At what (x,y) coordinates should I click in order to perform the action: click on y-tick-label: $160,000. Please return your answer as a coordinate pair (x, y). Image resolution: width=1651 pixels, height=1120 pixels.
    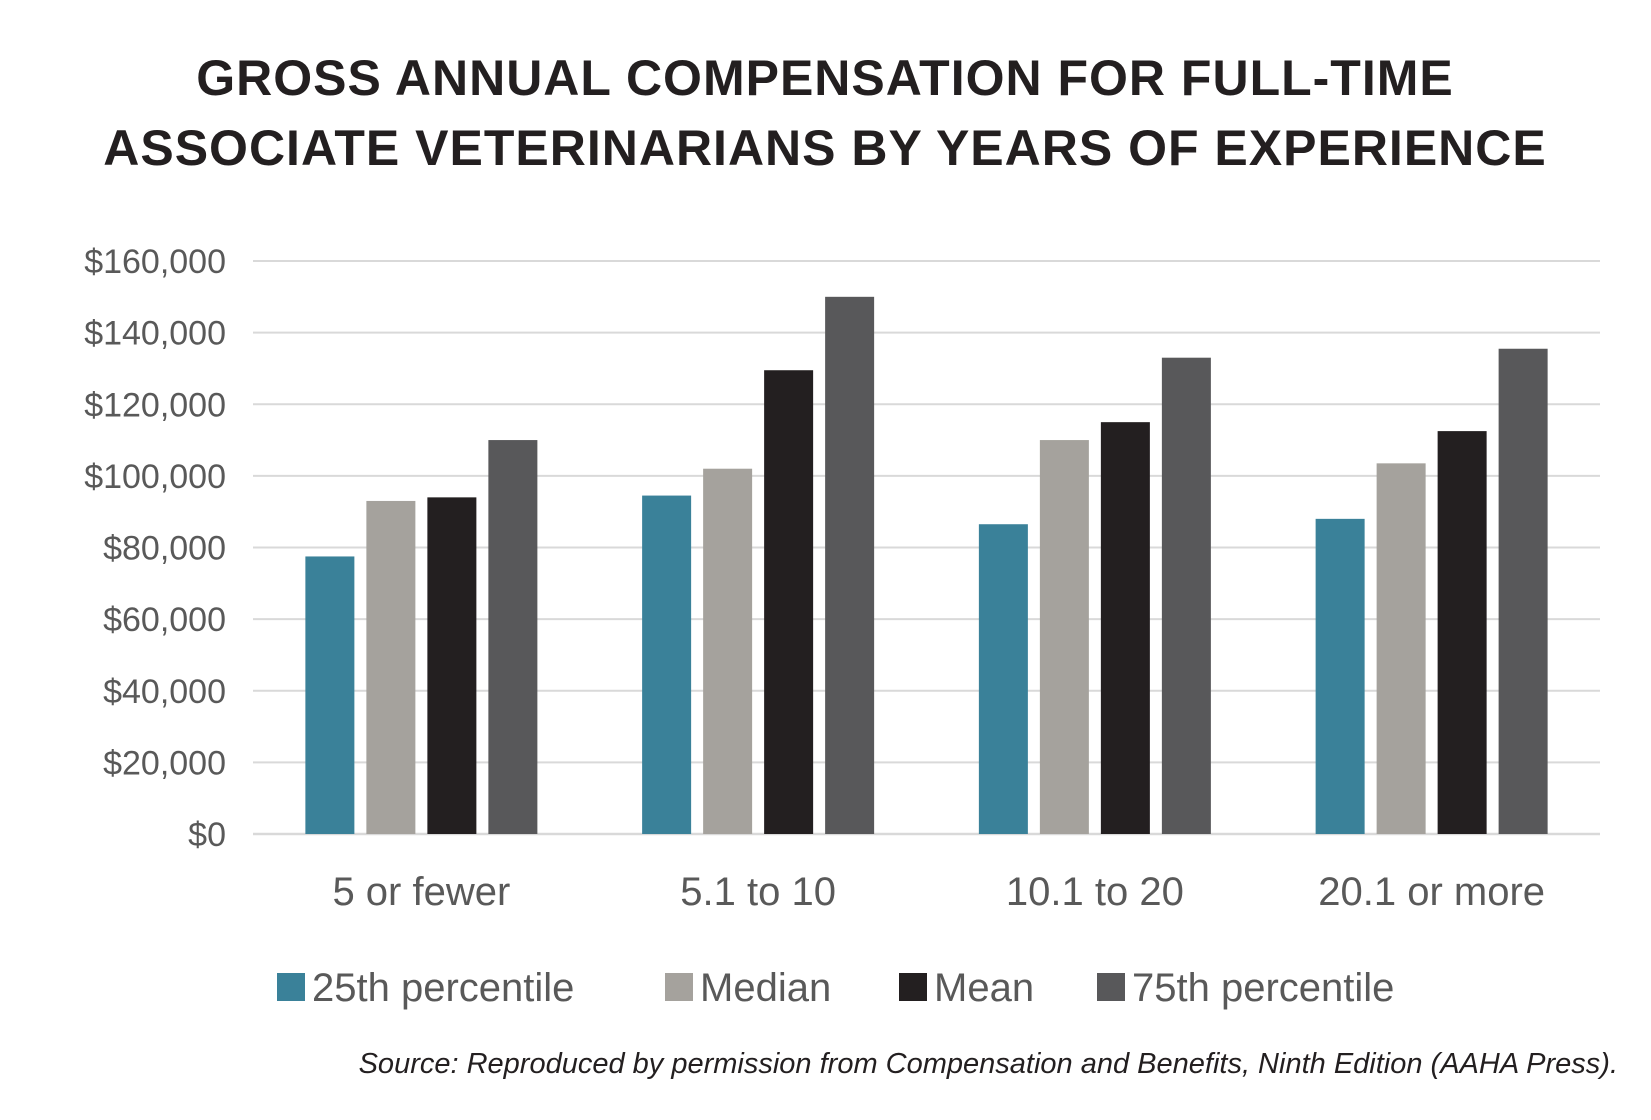
    Looking at the image, I should click on (155, 262).